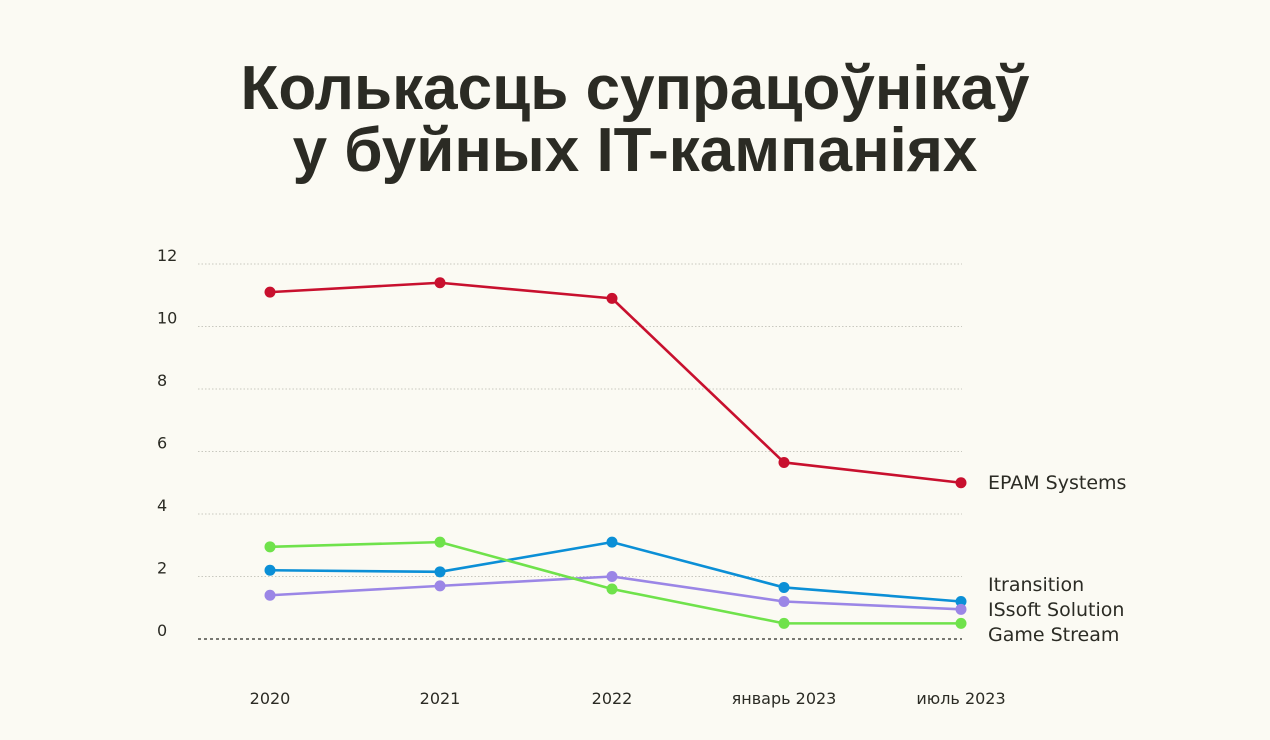 The width and height of the screenshot is (1270, 740). What do you see at coordinates (1056, 610) in the screenshot?
I see `series-label: ISsoft Solution` at bounding box center [1056, 610].